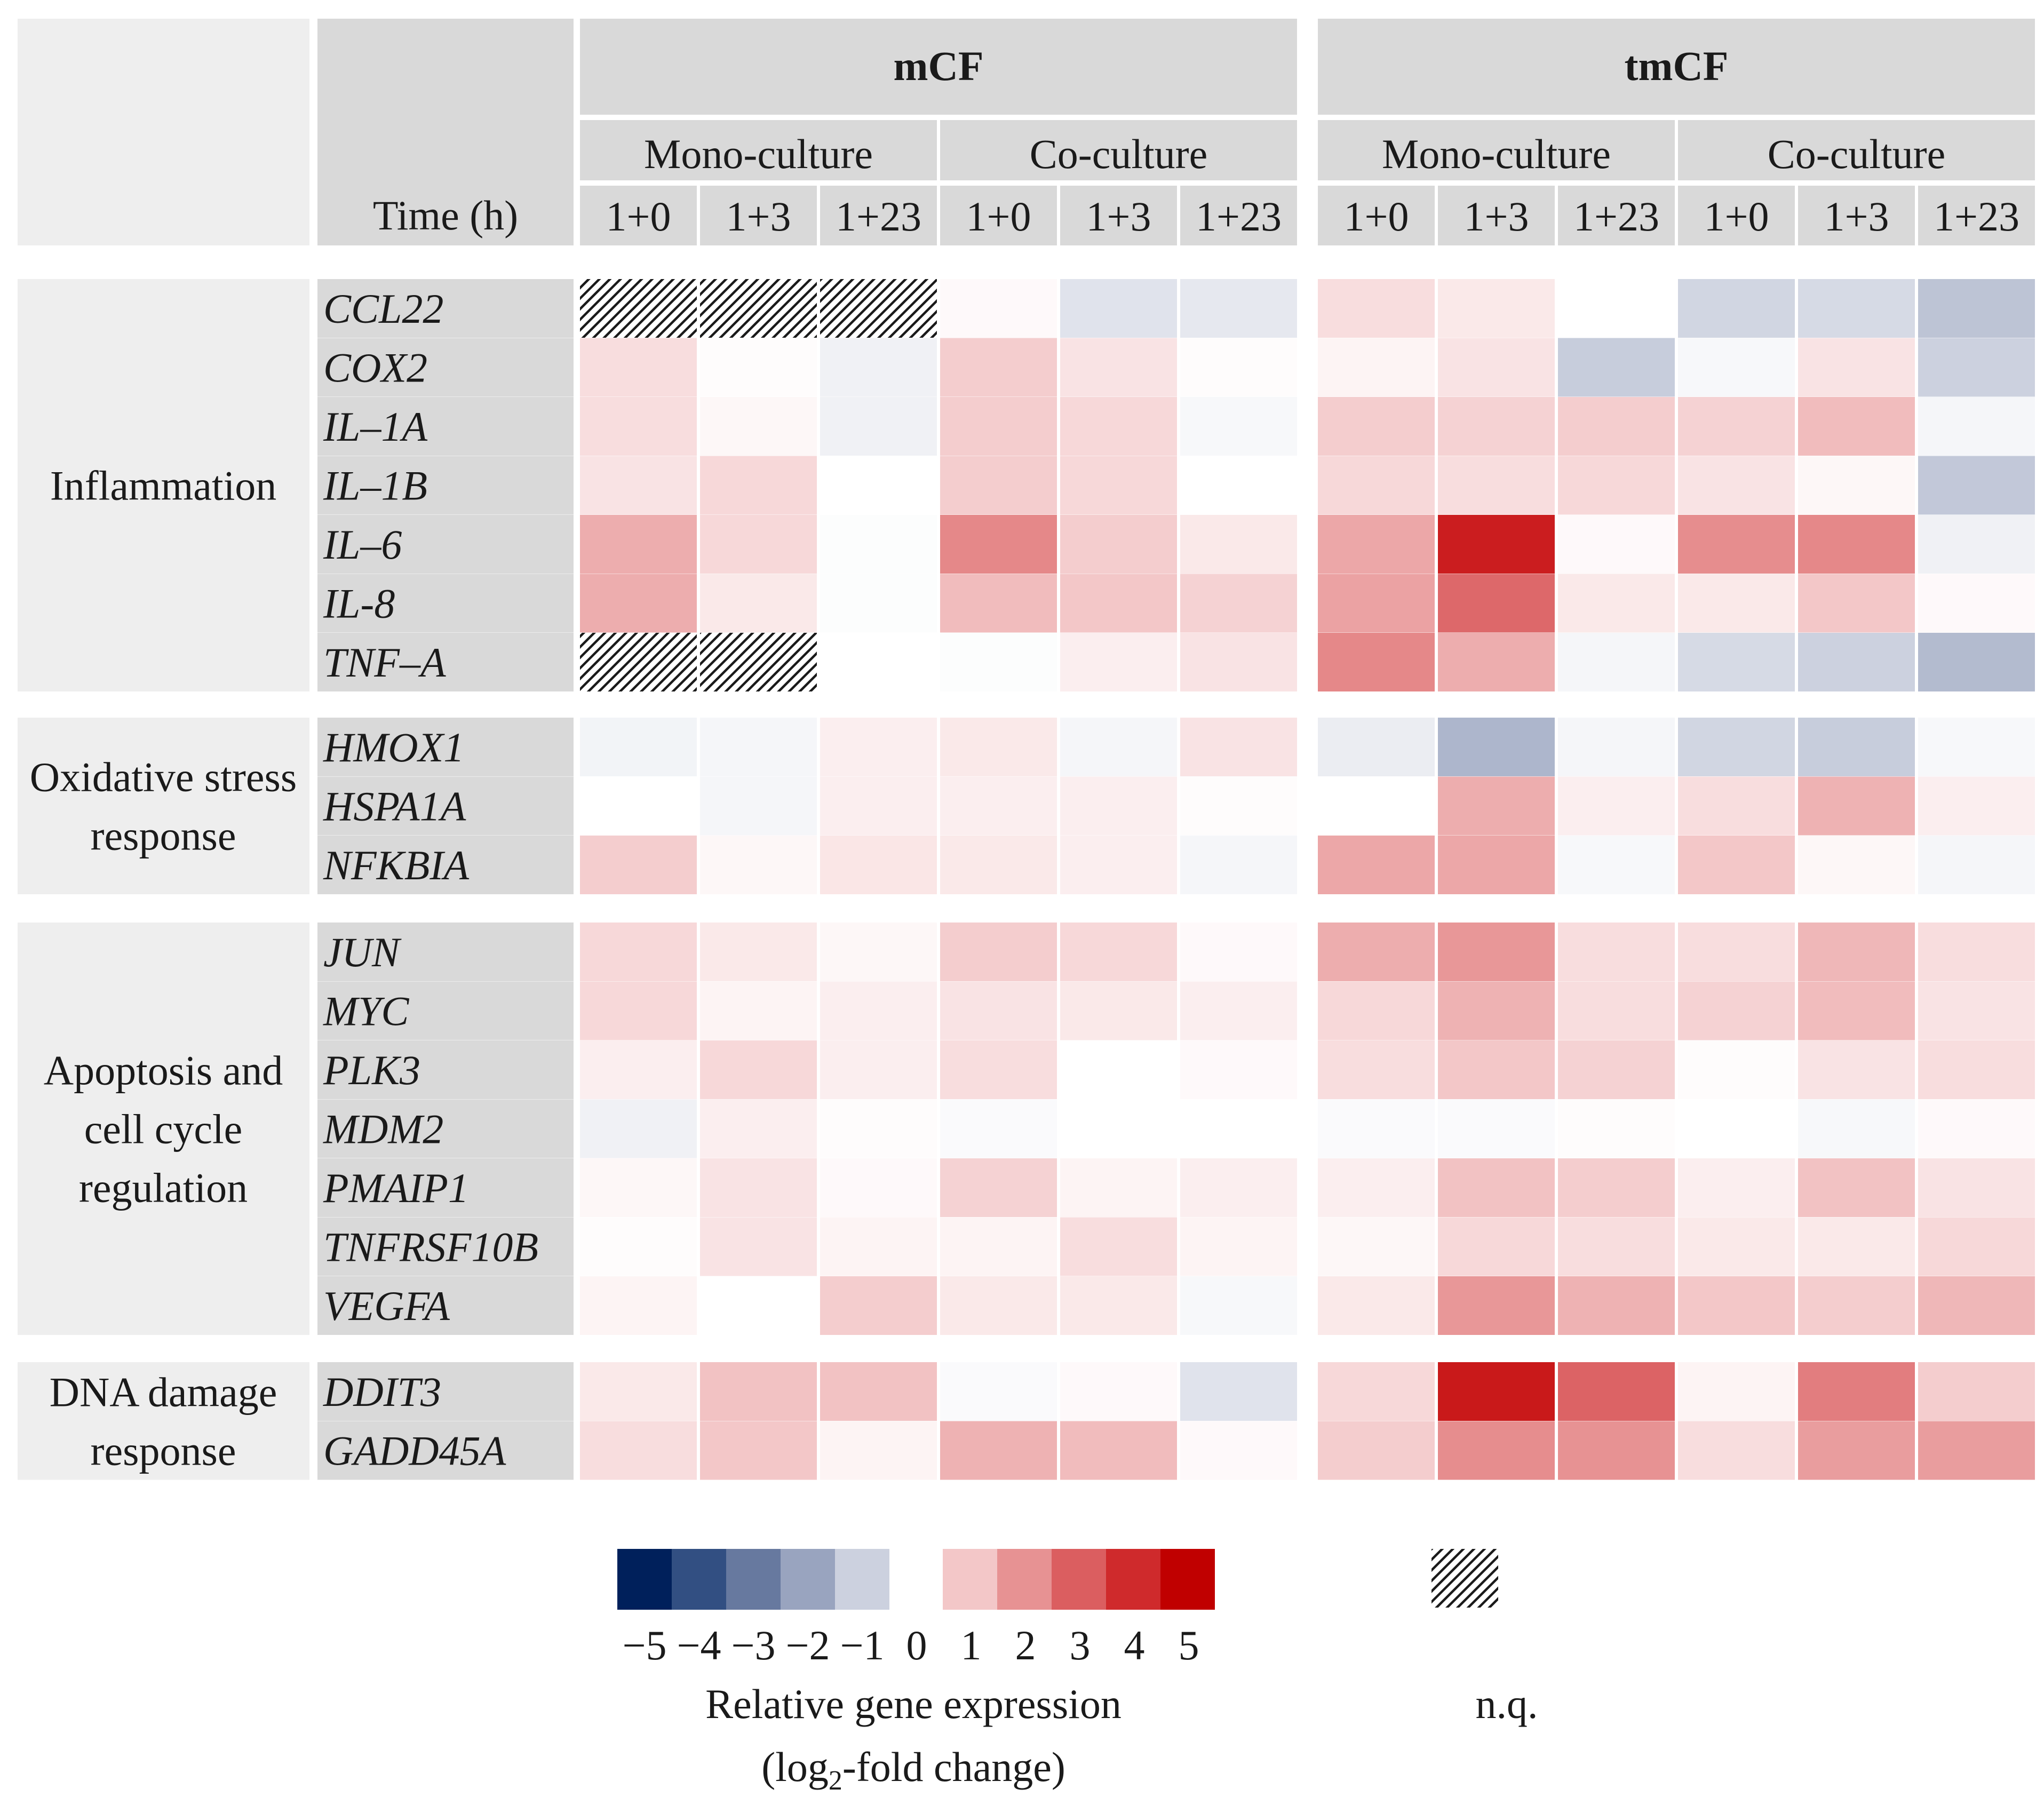 This screenshot has width=2044, height=1805. I want to click on nq-swatch, so click(1464, 1578).